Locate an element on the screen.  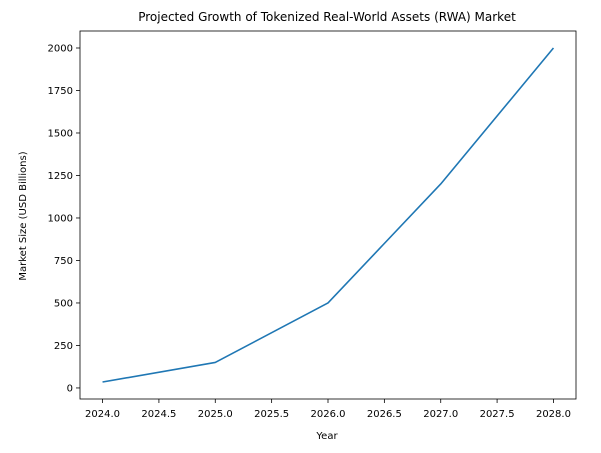
y-tick-label: 1000 is located at coordinates (60, 218).